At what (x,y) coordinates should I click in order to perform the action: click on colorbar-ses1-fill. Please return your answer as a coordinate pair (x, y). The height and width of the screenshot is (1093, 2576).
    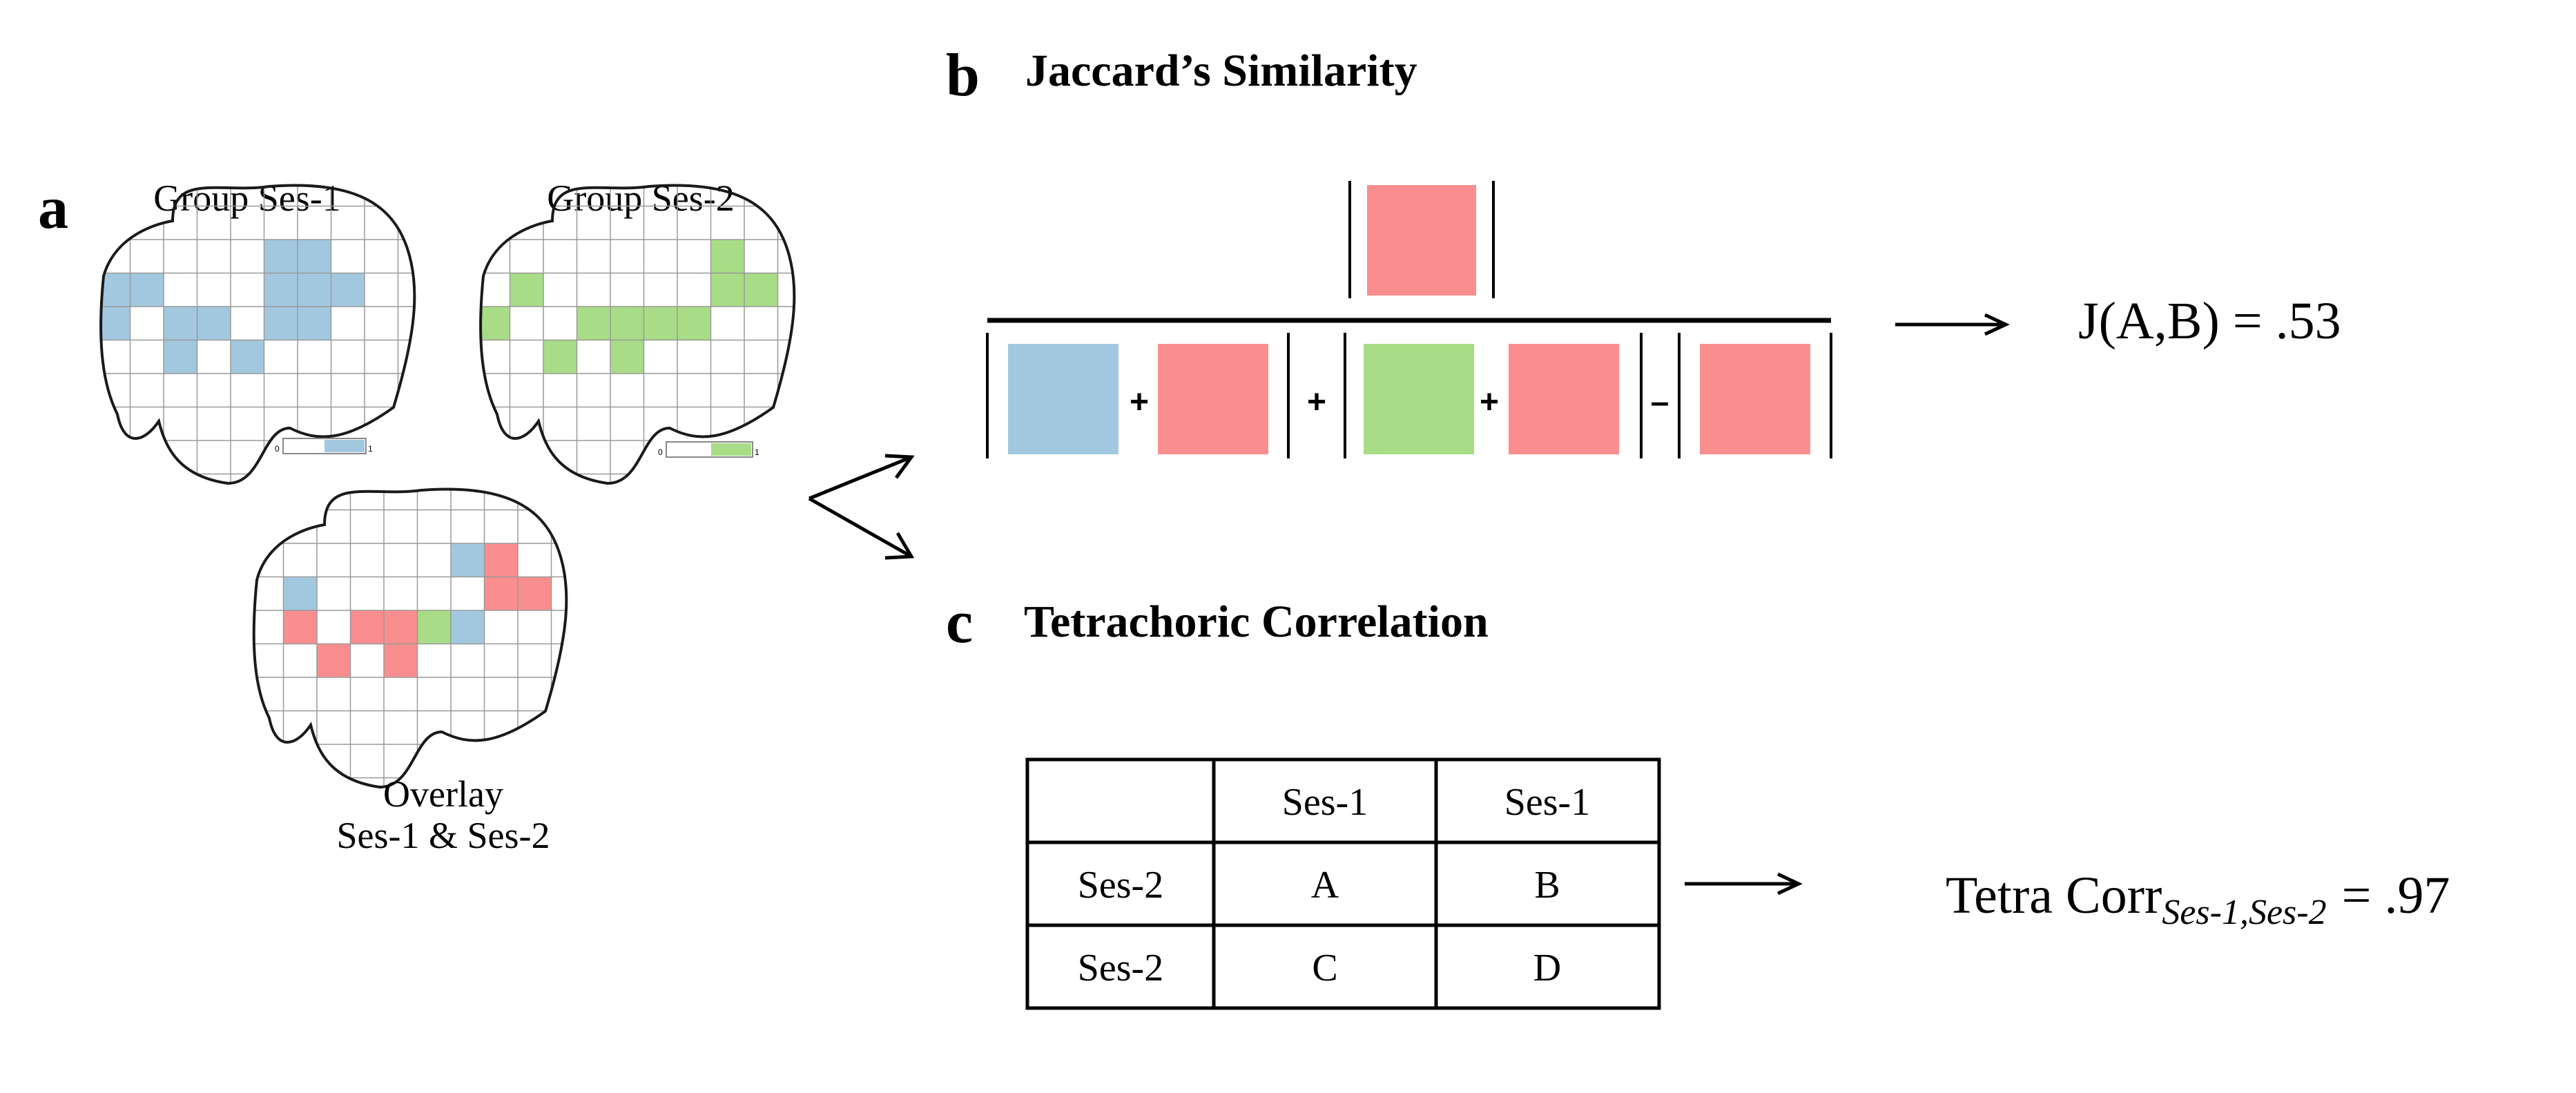
    Looking at the image, I should click on (345, 446).